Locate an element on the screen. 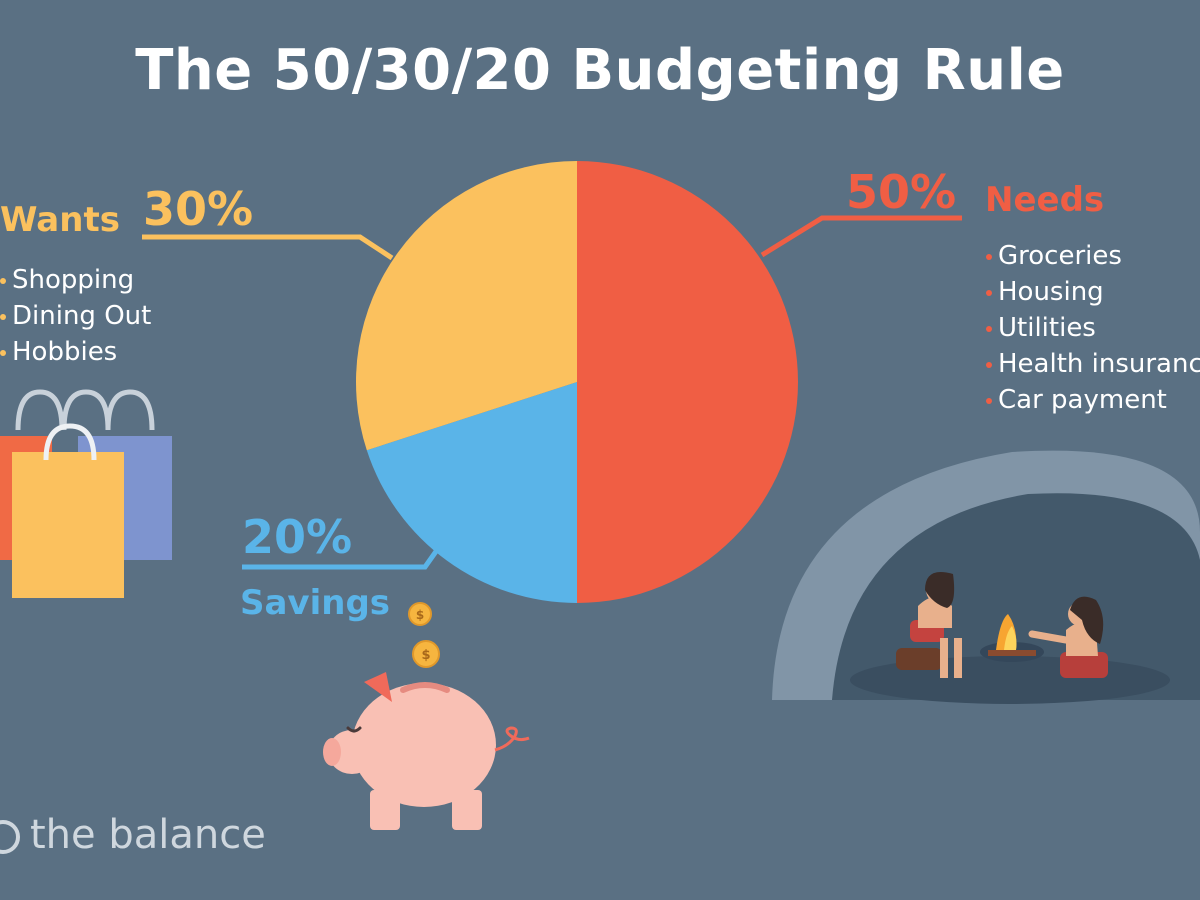  pie-slice-needs is located at coordinates (687, 382).